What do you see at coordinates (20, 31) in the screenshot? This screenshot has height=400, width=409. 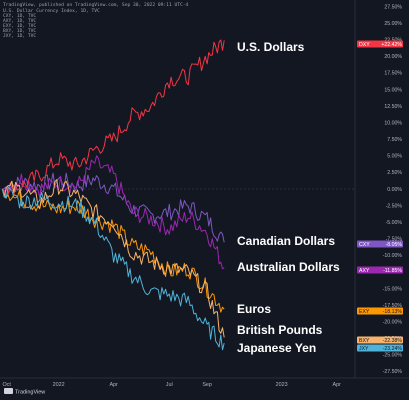 I see `symbol-line-bxy: BXY, 1D, TVC` at bounding box center [20, 31].